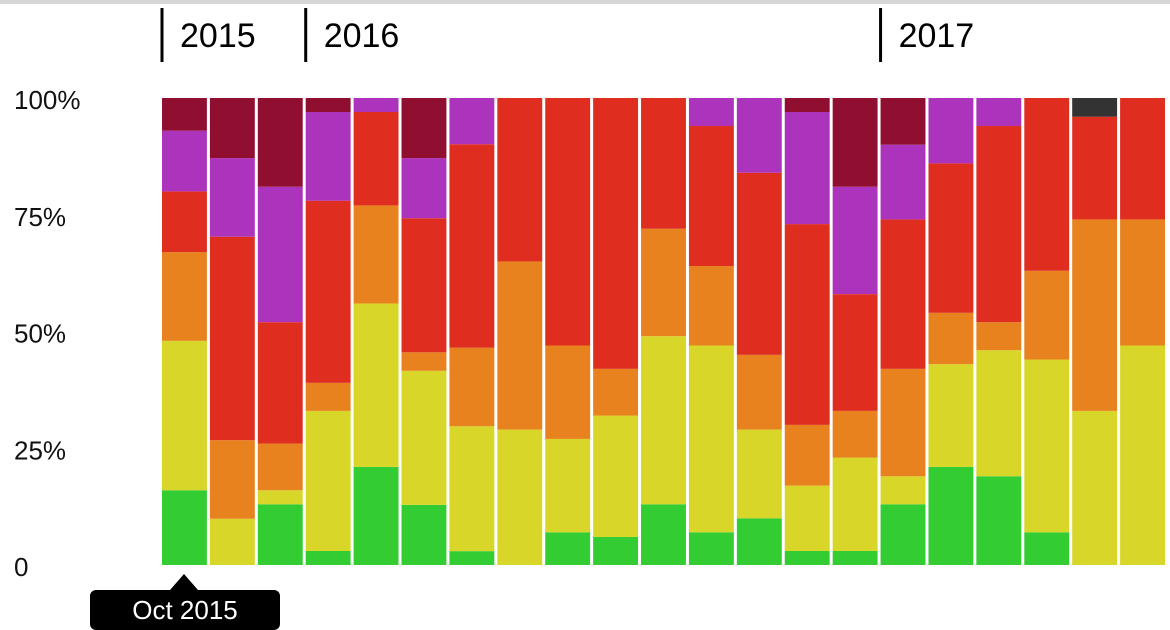 The image size is (1170, 630). Describe the element at coordinates (362, 36) in the screenshot. I see `year-label: 2016` at that location.